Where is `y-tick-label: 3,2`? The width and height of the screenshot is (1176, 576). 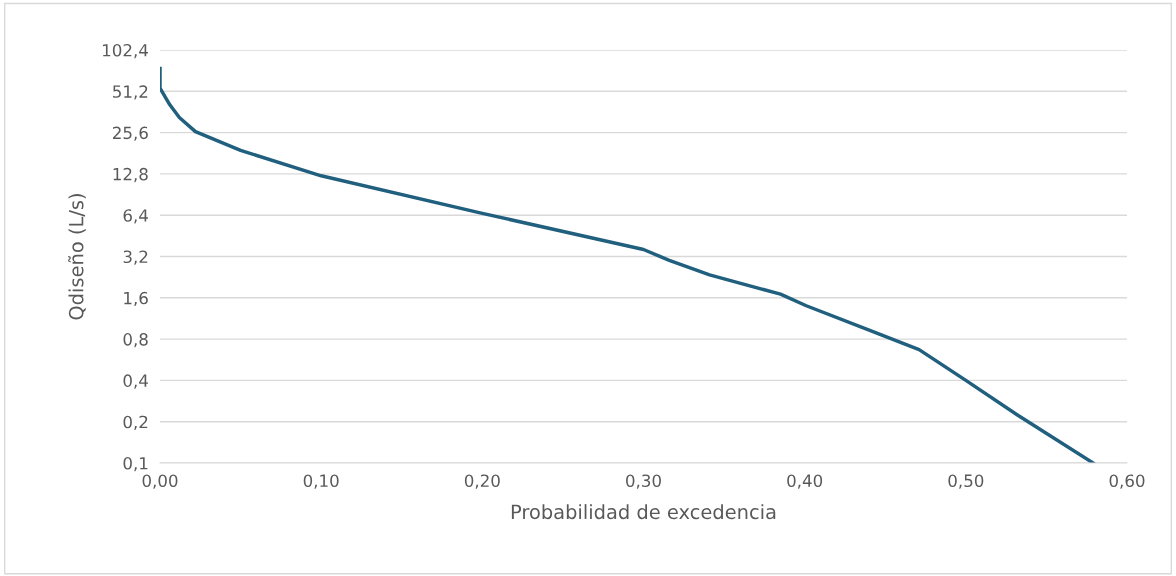 y-tick-label: 3,2 is located at coordinates (135, 257).